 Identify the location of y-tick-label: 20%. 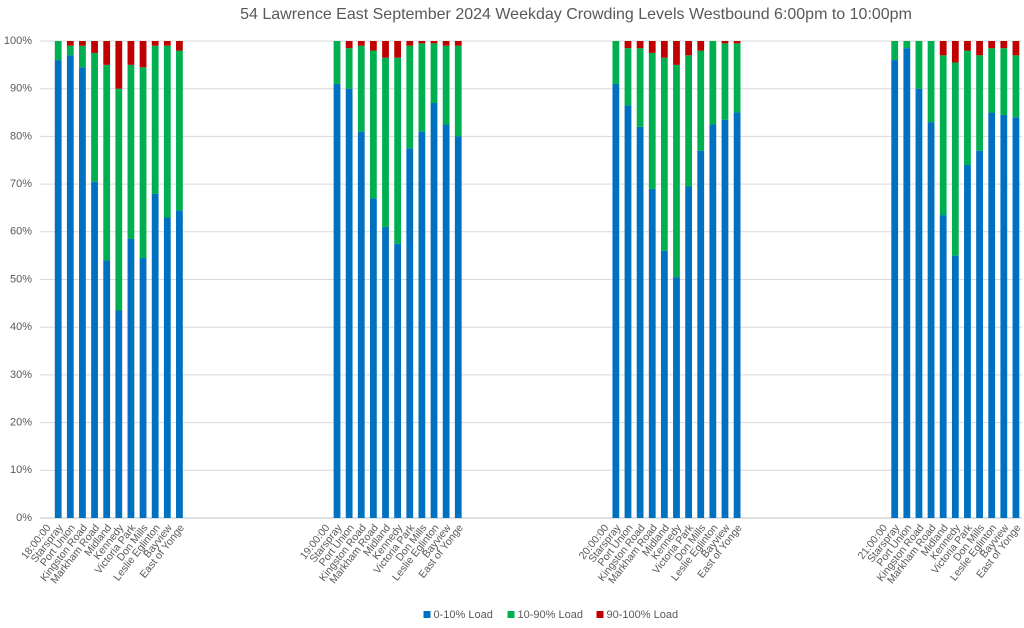
(21, 423).